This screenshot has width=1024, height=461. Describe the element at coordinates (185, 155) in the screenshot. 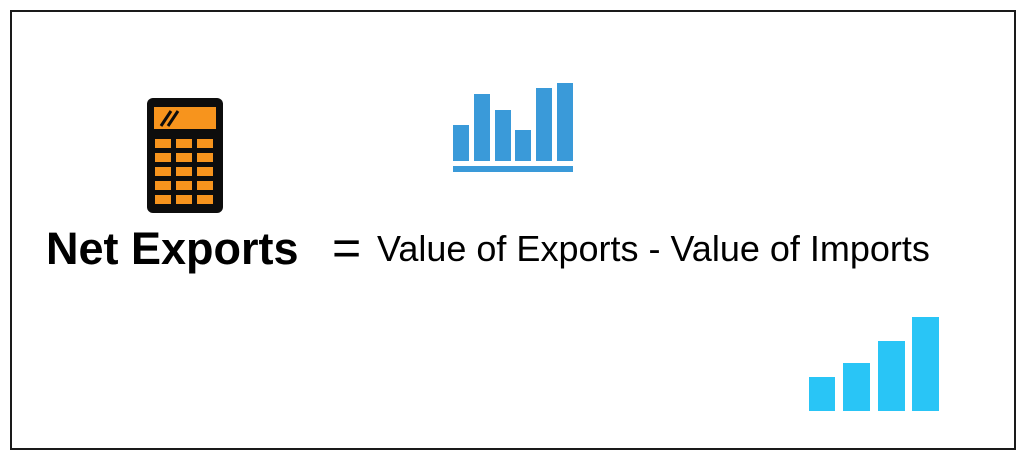

I see `calculator-icon` at that location.